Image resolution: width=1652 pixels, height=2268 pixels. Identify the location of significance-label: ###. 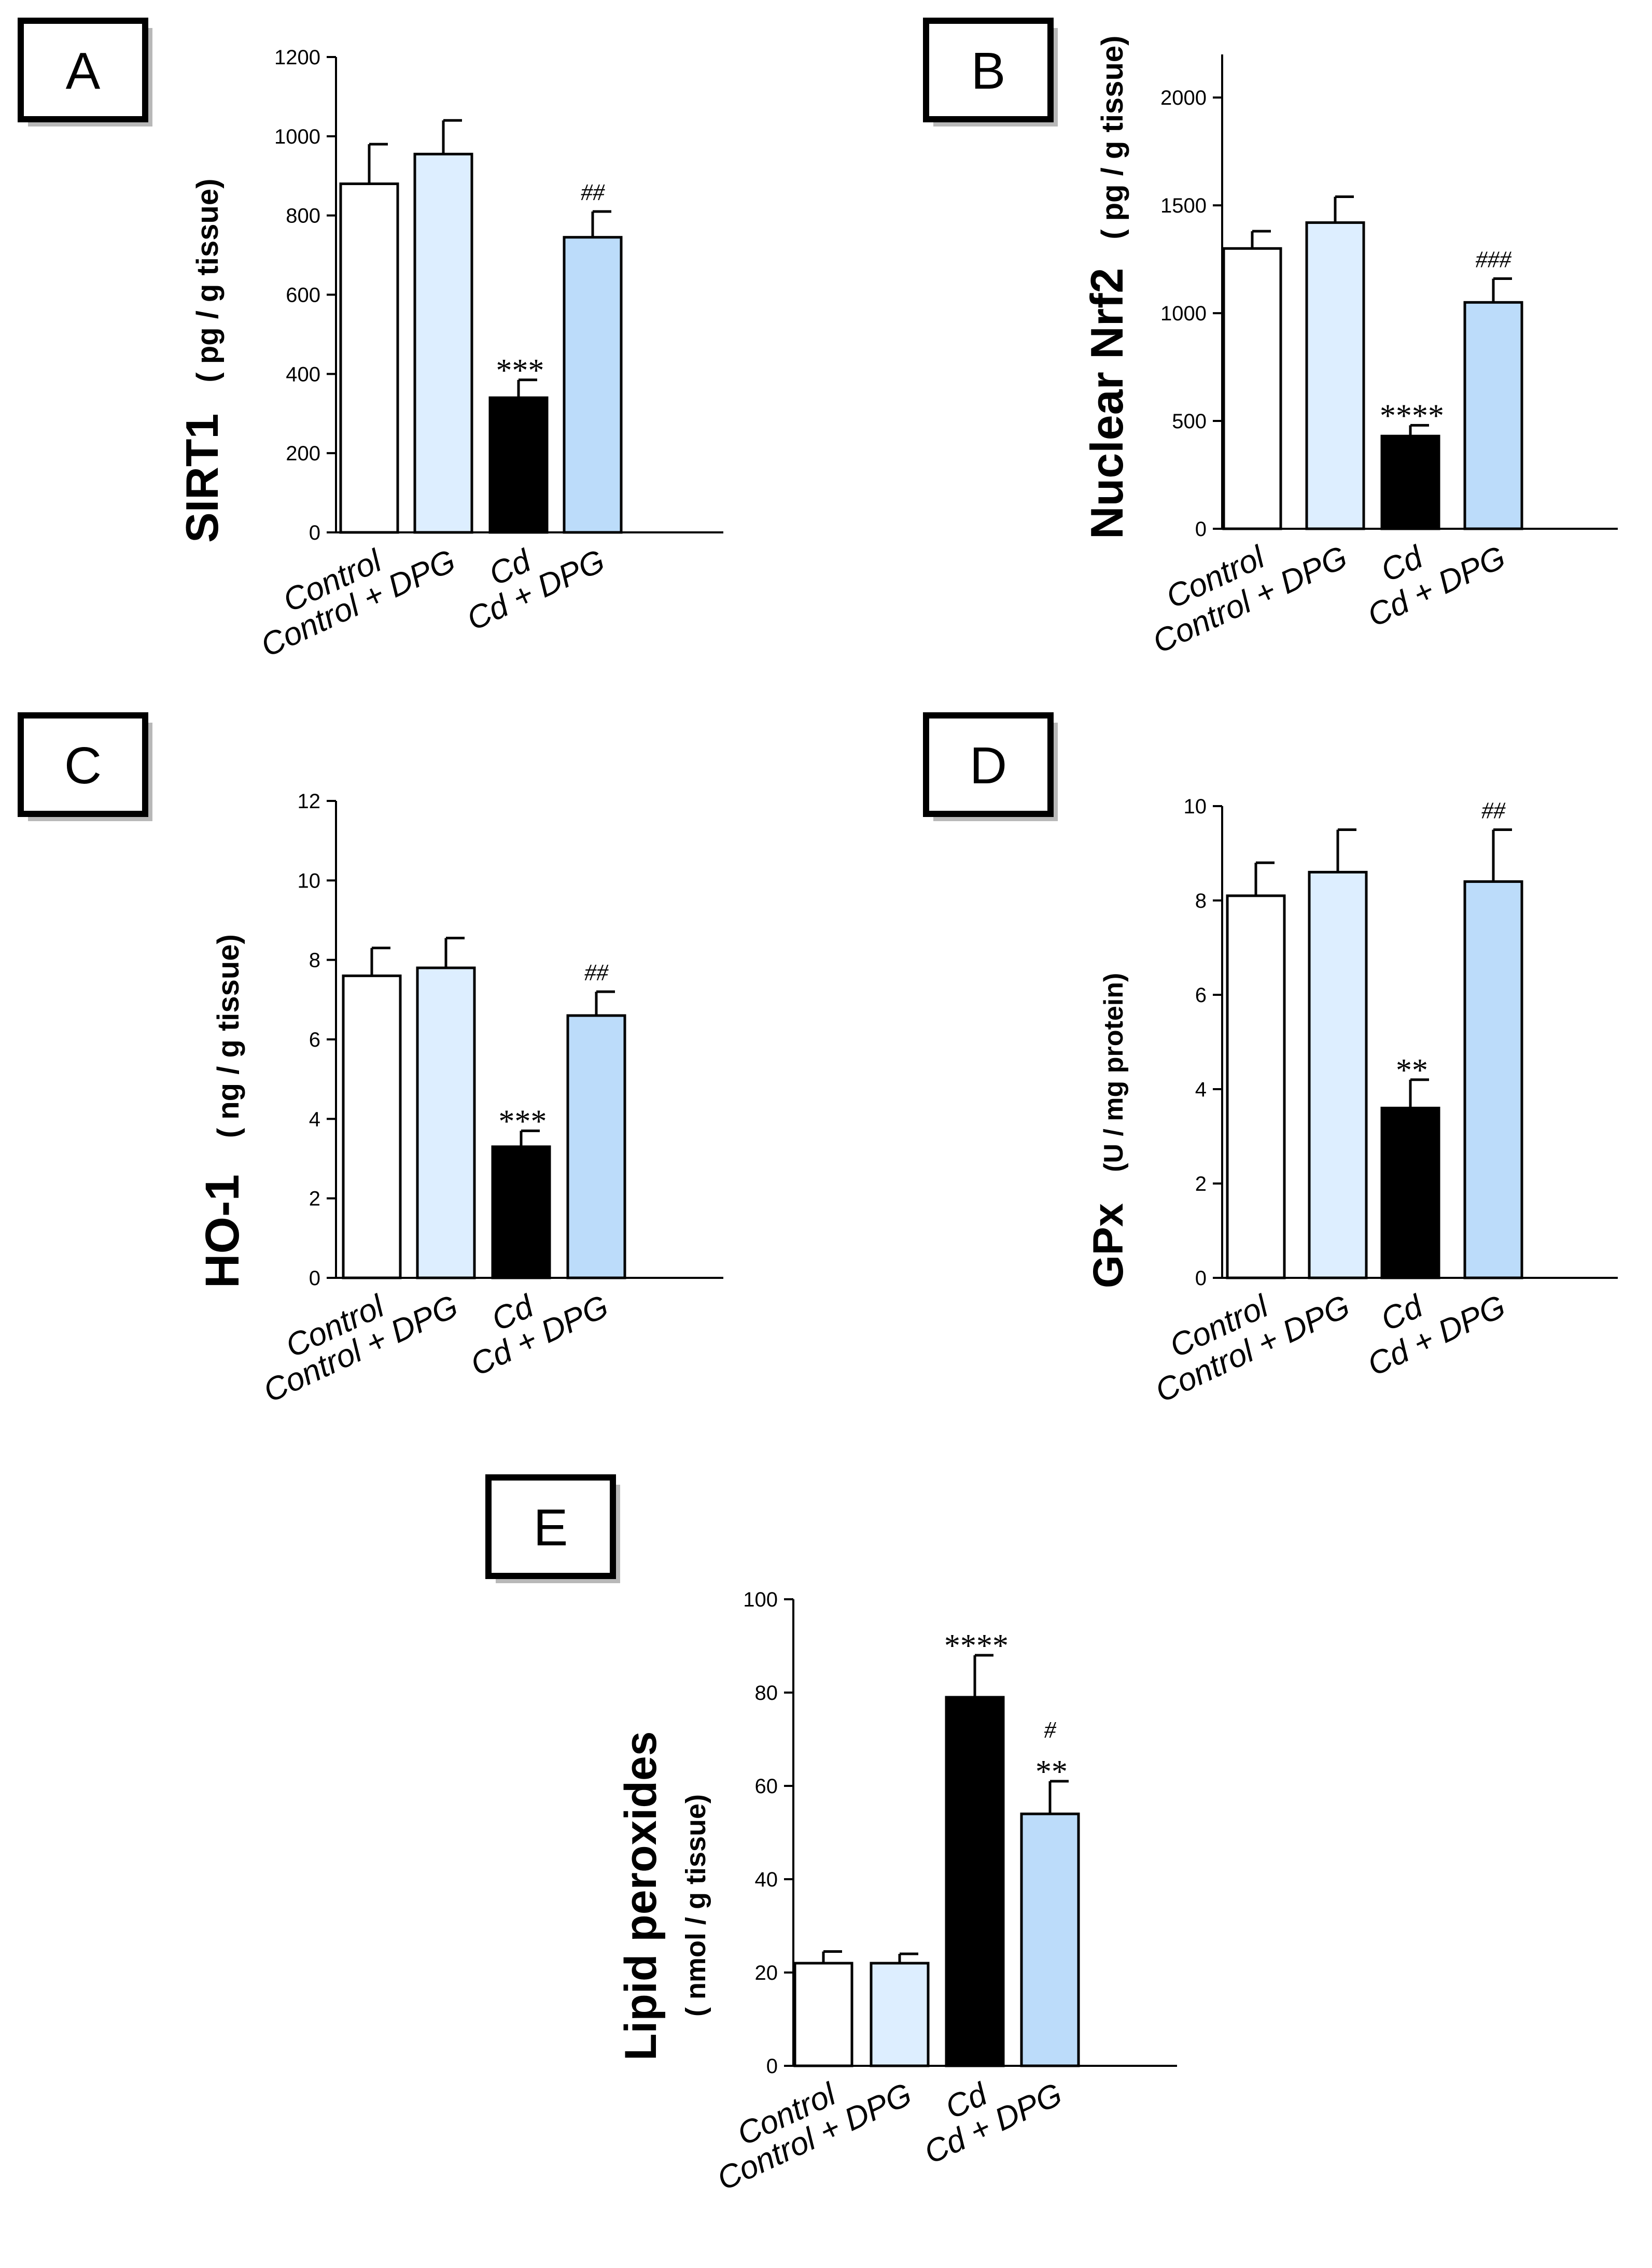
(1494, 259).